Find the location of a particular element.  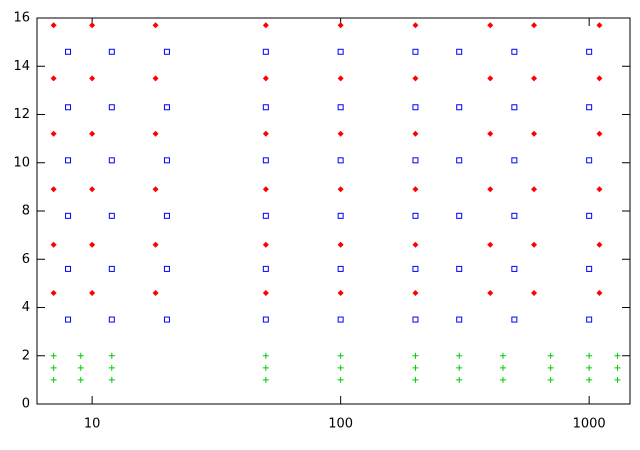

y-tick-label: 16 is located at coordinates (21, 18).